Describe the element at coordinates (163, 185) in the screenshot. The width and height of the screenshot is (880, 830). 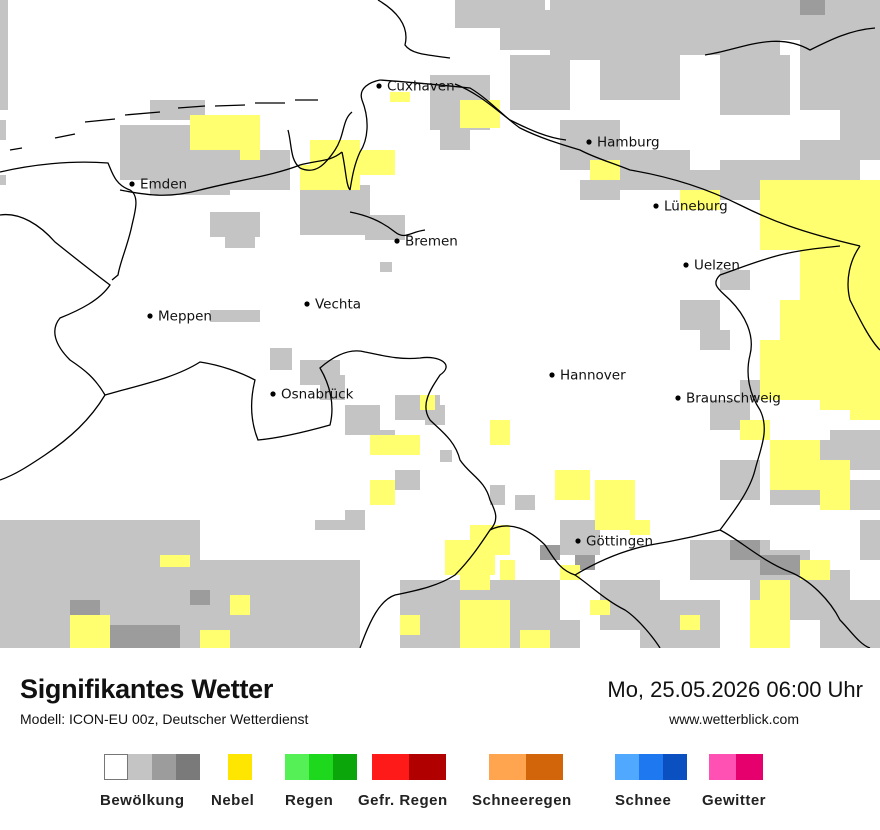
I see `city-label: Emden` at that location.